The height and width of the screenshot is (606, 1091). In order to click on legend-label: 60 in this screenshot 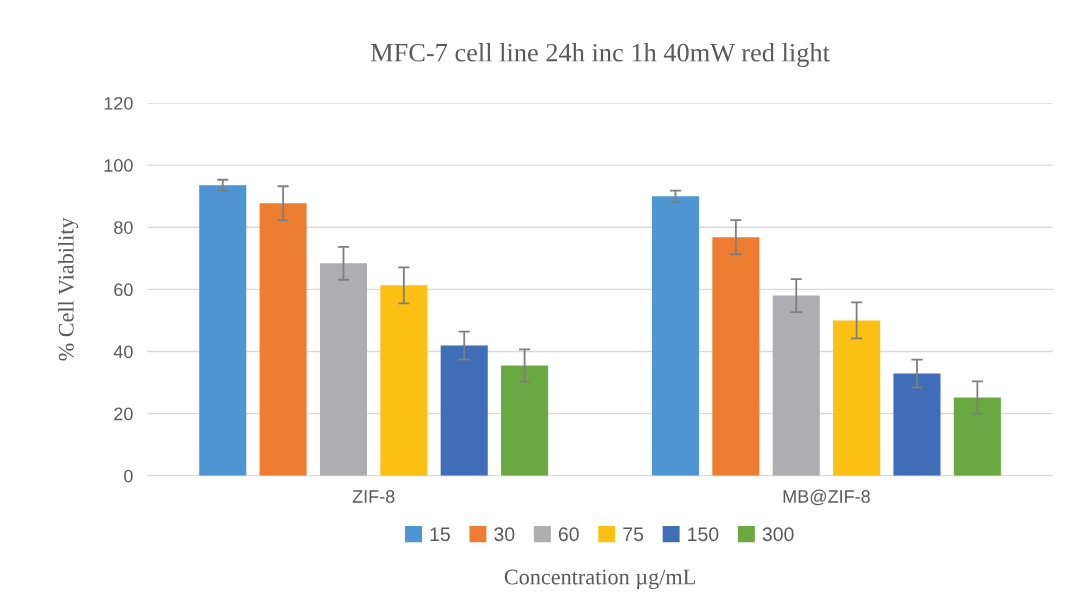, I will do `click(568, 534)`.